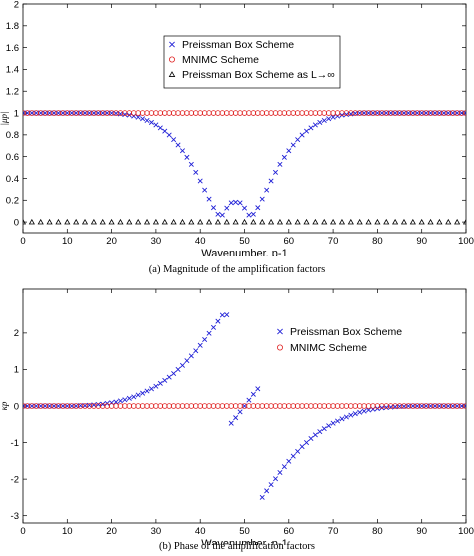 The width and height of the screenshot is (474, 556). Describe the element at coordinates (12, 135) in the screenshot. I see `chart-a-ytick-label: 0.8` at that location.